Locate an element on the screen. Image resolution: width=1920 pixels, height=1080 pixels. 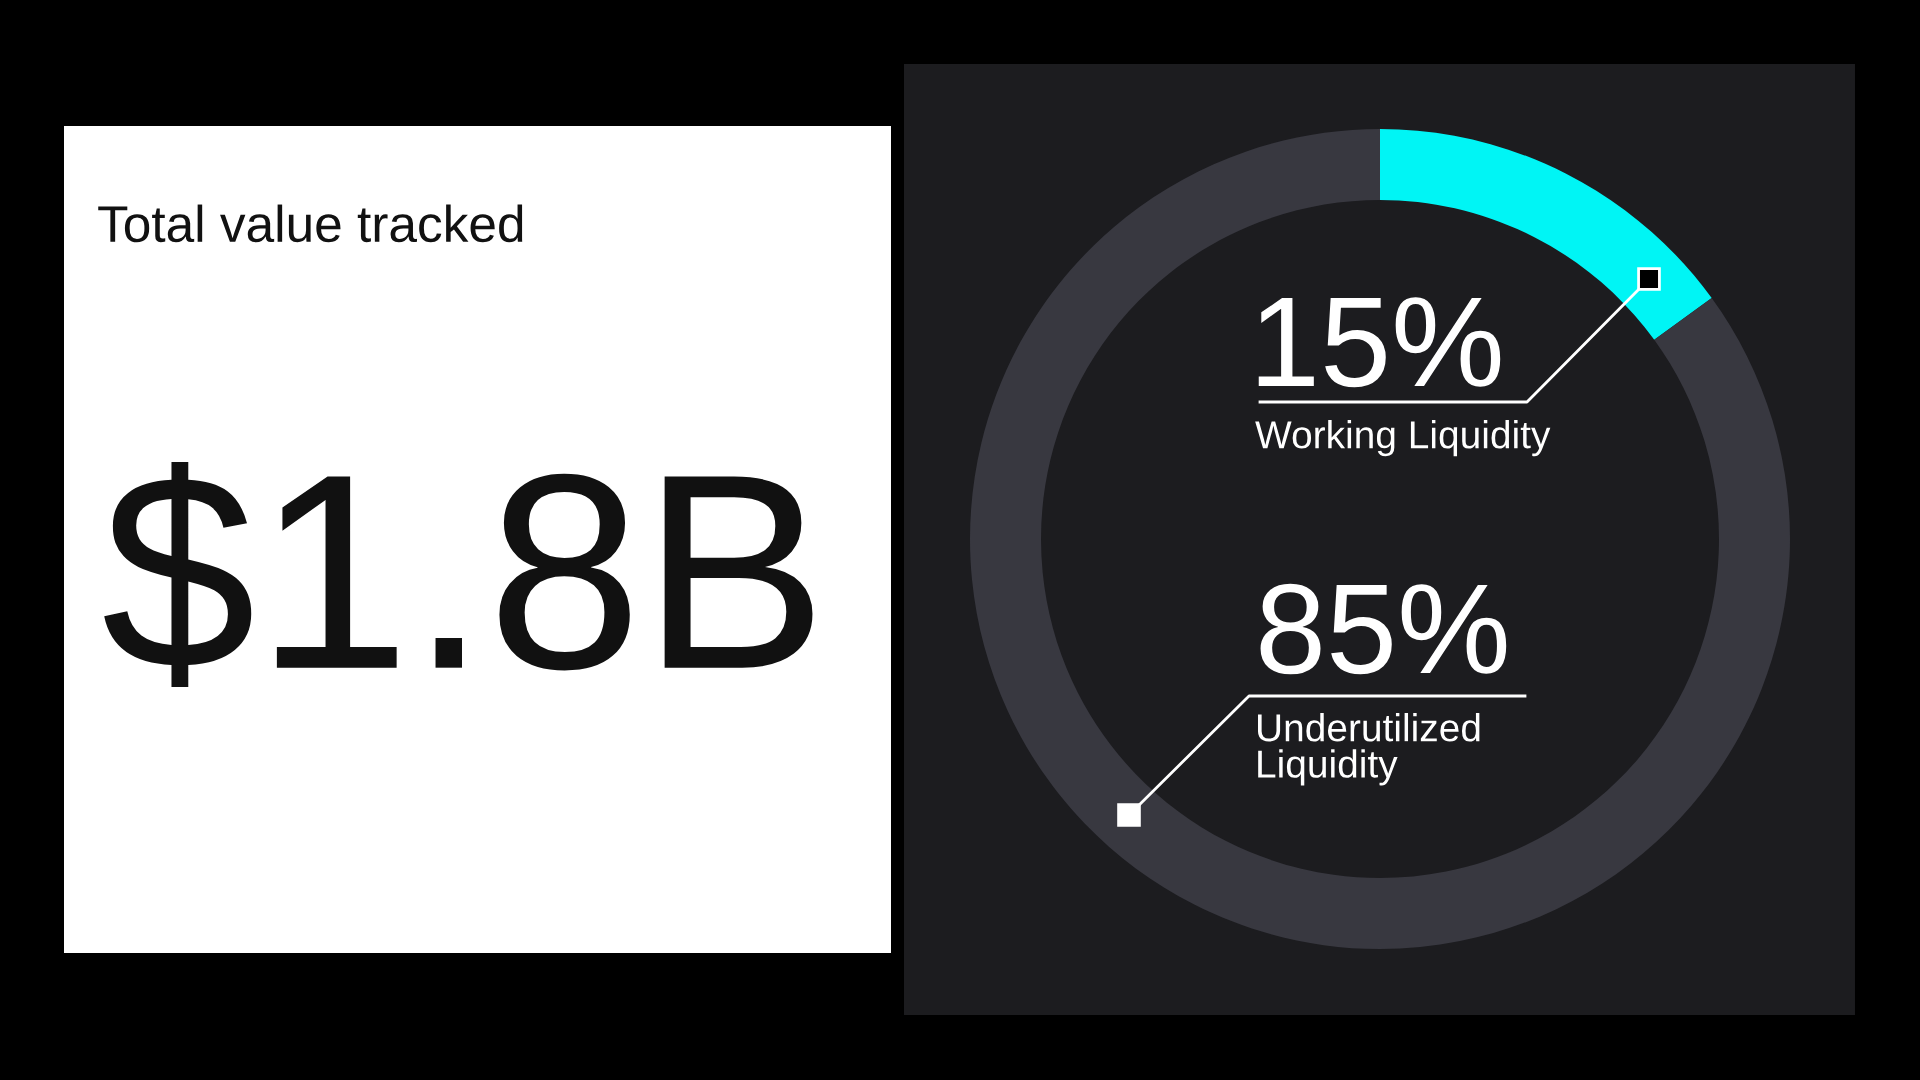
slice-label: Underutilized Liquidity is located at coordinates (1369, 749).